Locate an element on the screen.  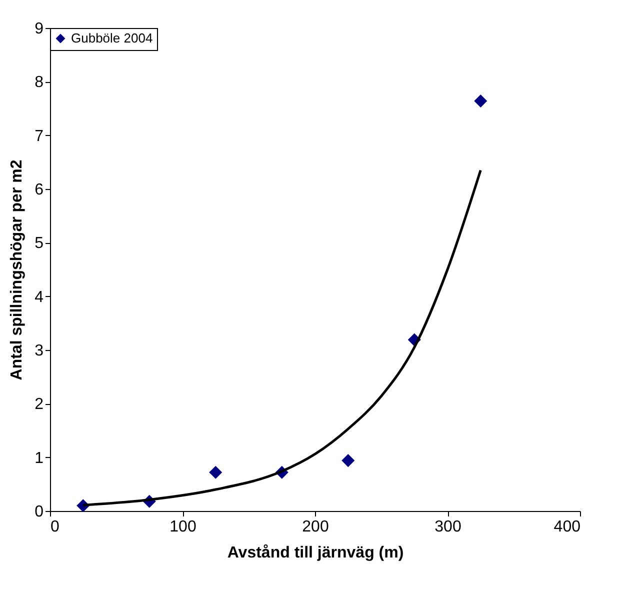
y-tick-label: 3 is located at coordinates (39, 351).